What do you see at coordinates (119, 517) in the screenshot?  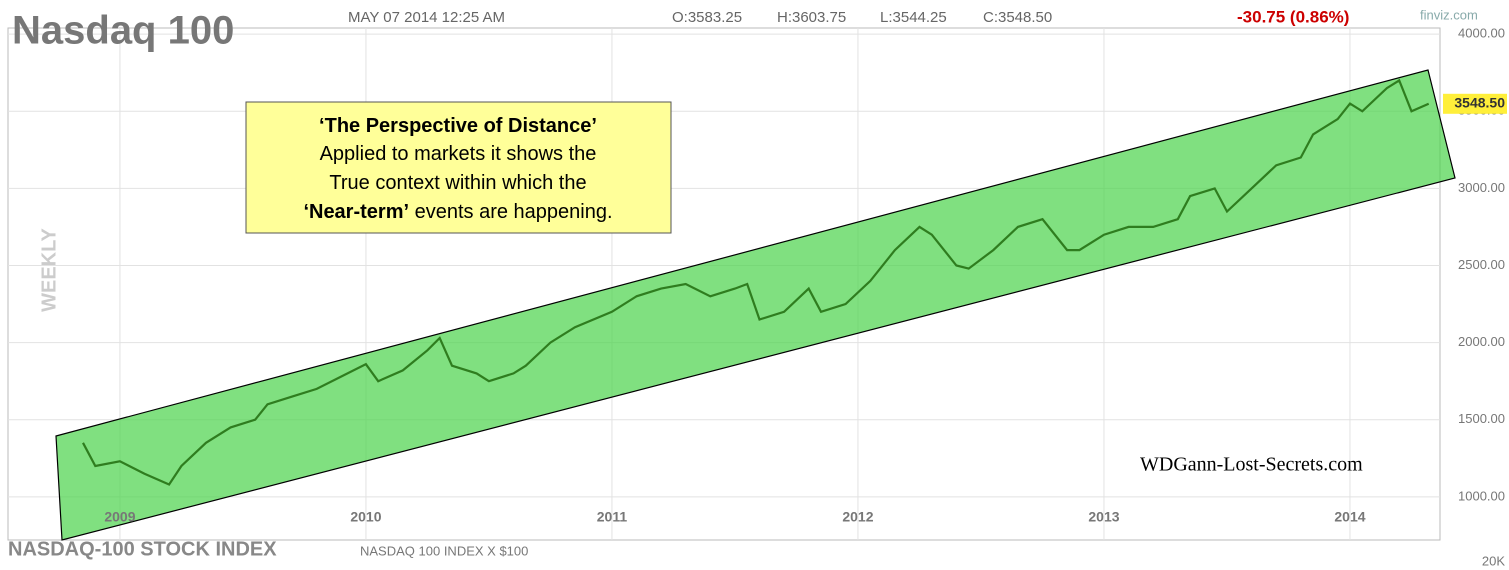 I see `x-tick-label: 2009` at bounding box center [119, 517].